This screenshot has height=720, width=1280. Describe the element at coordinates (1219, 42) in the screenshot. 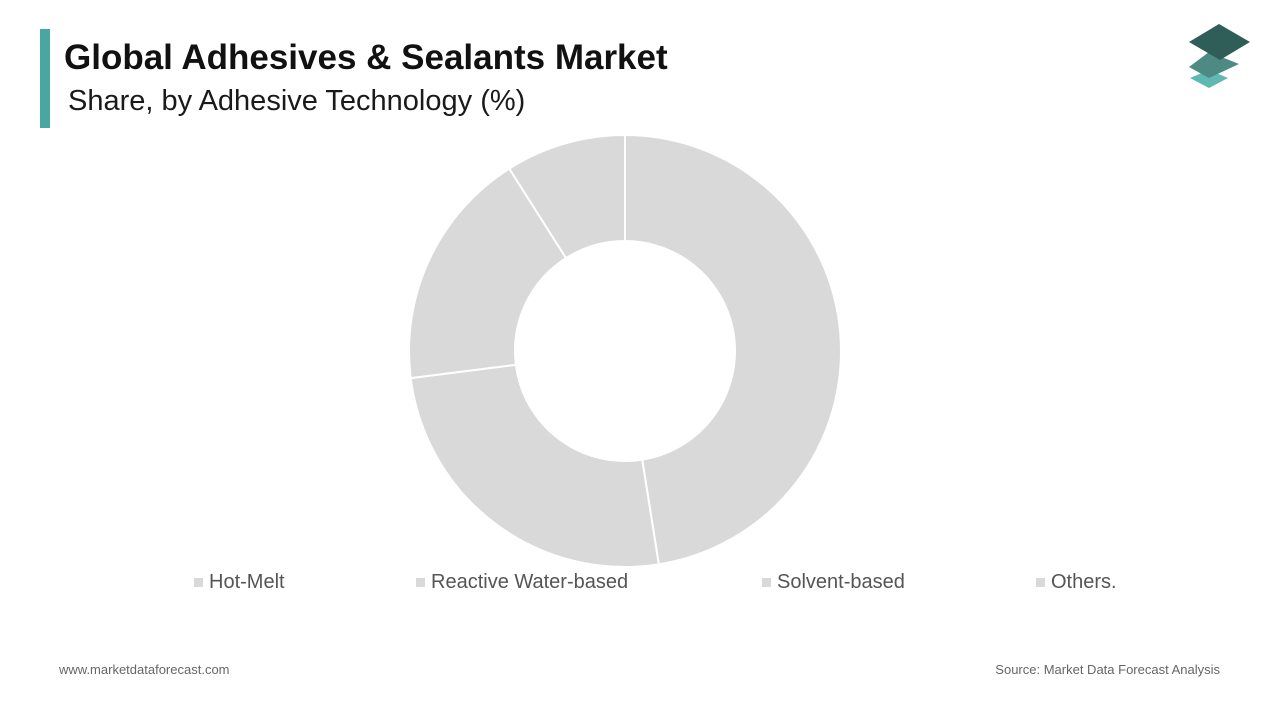

I see `logo-layer-top` at that location.